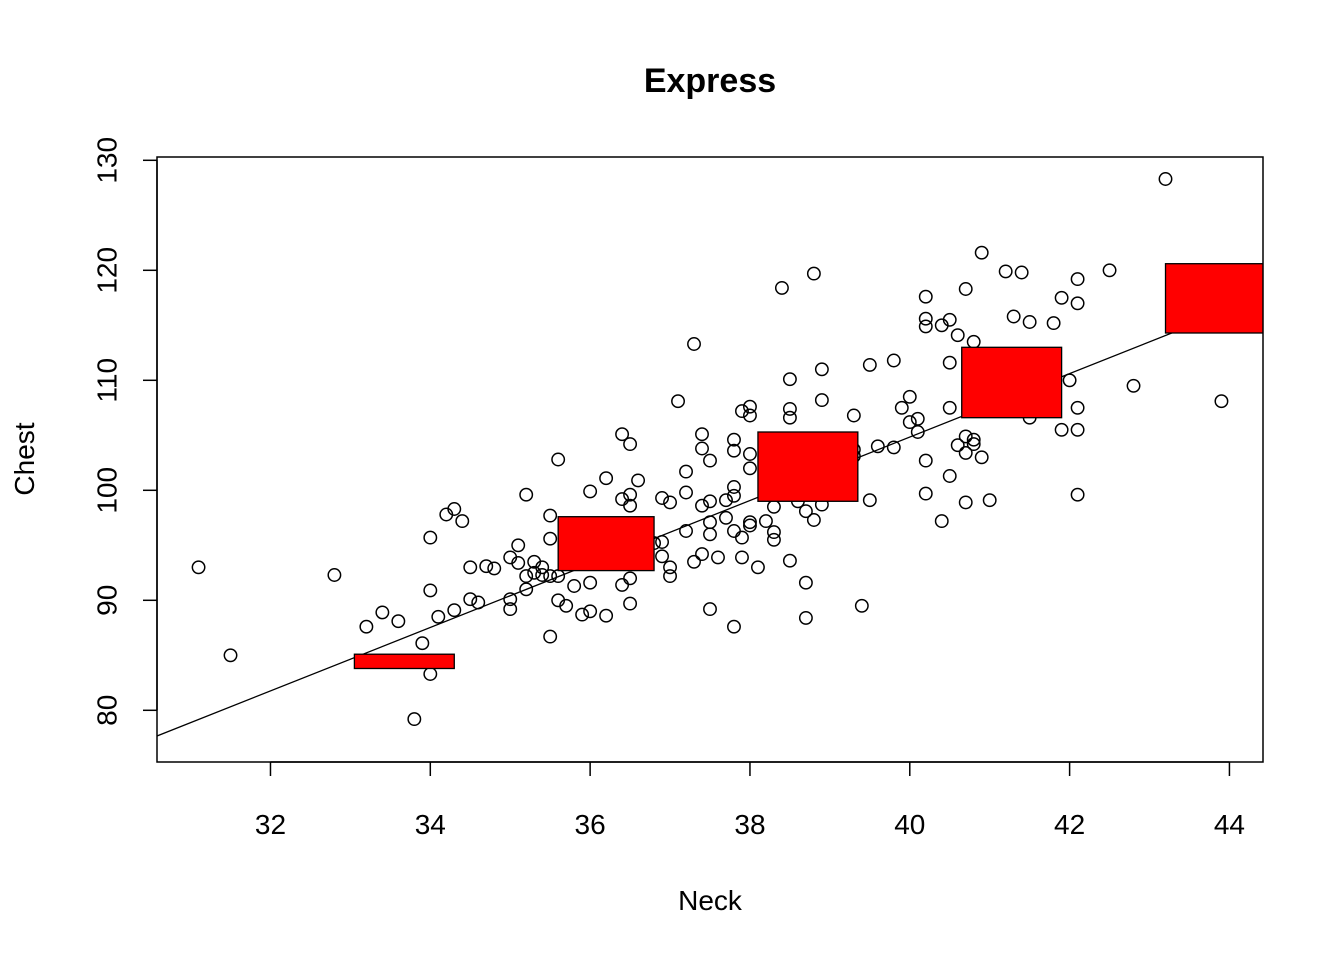  I want to click on y-tick-label: 80, so click(106, 710).